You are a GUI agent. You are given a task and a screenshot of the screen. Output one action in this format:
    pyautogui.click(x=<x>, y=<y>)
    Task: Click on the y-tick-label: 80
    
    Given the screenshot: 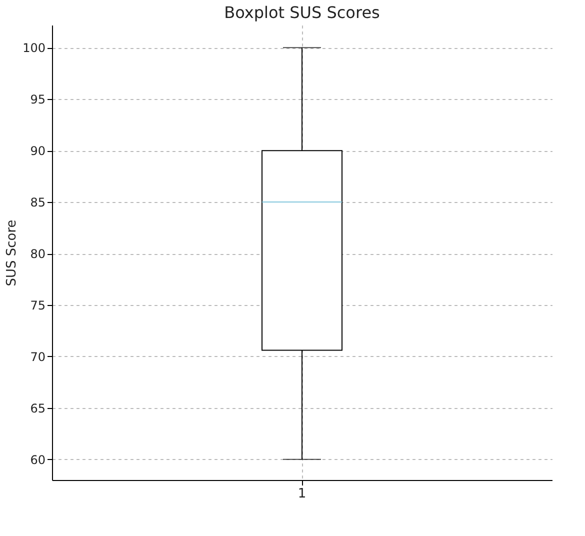 What is the action you would take?
    pyautogui.click(x=38, y=254)
    